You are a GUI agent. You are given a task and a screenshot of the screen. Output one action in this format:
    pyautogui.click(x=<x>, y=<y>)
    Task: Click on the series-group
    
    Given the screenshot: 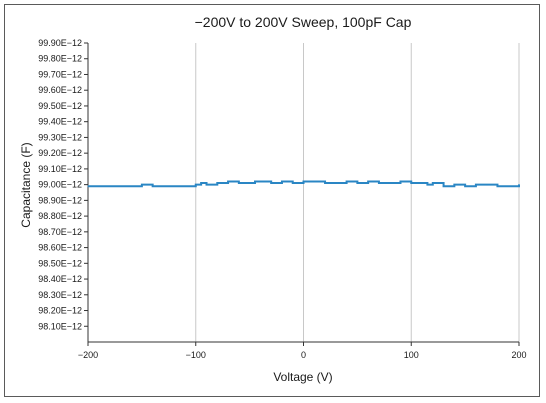 What is the action you would take?
    pyautogui.click(x=303, y=184)
    